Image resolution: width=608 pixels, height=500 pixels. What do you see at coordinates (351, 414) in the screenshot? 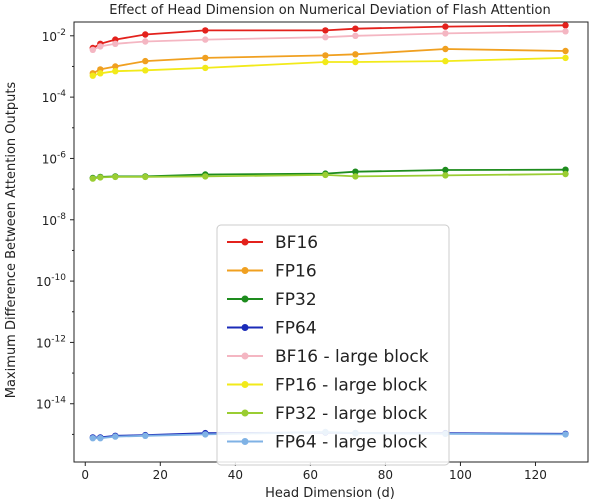
I see `legend-label: FP32 - large block` at bounding box center [351, 414].